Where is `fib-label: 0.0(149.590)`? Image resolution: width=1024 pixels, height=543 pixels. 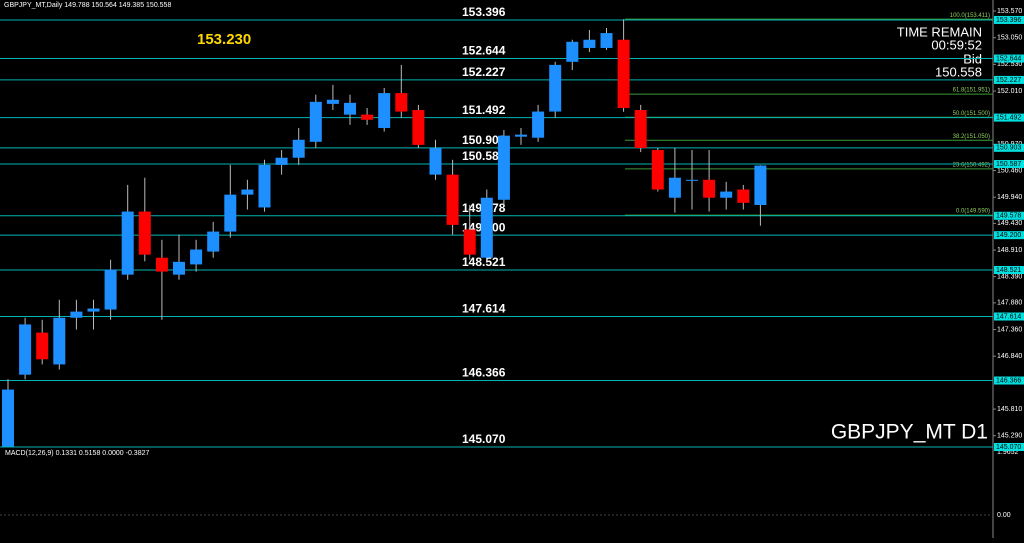
fib-label: 0.0(149.590) is located at coordinates (973, 212).